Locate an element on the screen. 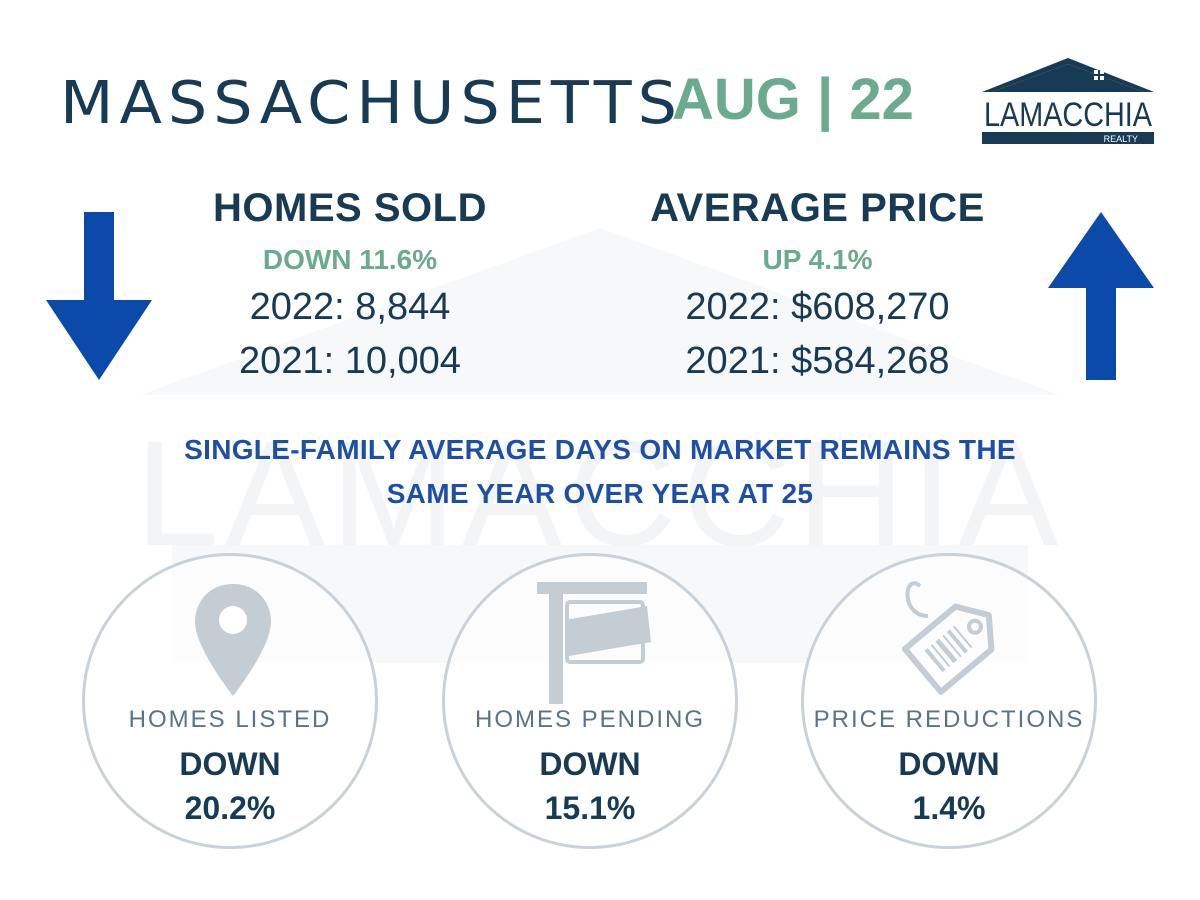  lamacchia-logo: LAMACCHIA REALTY is located at coordinates (1068, 101).